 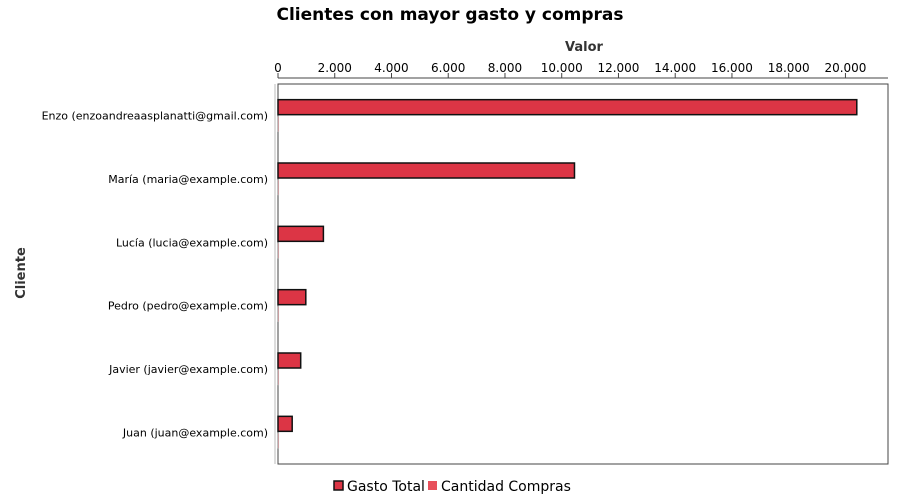 What do you see at coordinates (448, 68) in the screenshot?
I see `x-tick-label: 6.000` at bounding box center [448, 68].